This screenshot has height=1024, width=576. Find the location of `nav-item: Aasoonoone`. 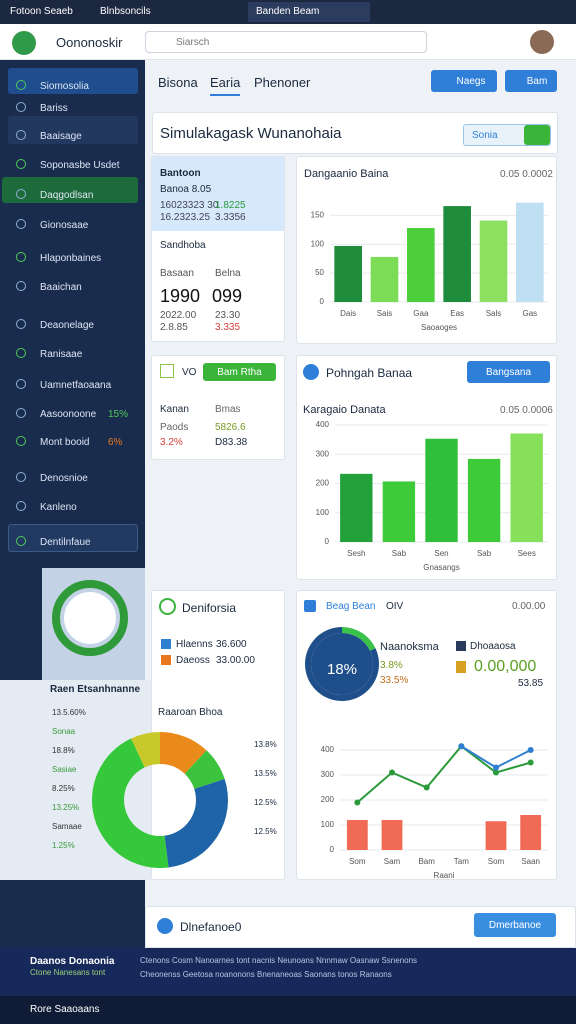

nav-item: Aasoonoone is located at coordinates (68, 414).